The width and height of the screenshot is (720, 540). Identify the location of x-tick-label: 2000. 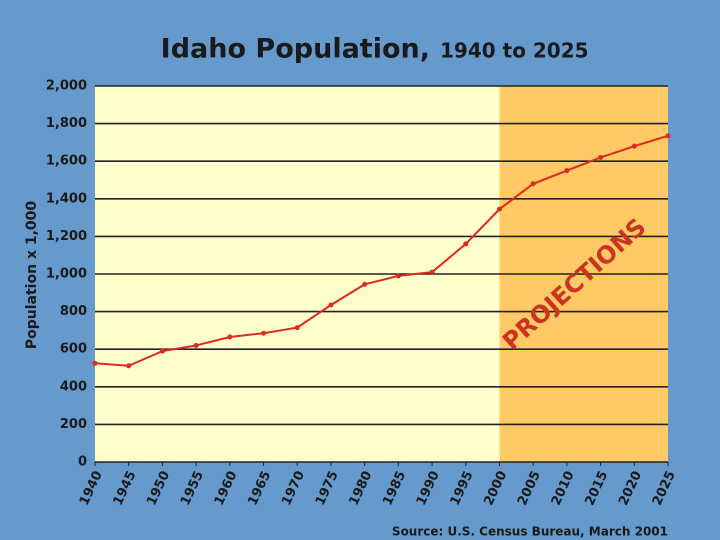
(495, 488).